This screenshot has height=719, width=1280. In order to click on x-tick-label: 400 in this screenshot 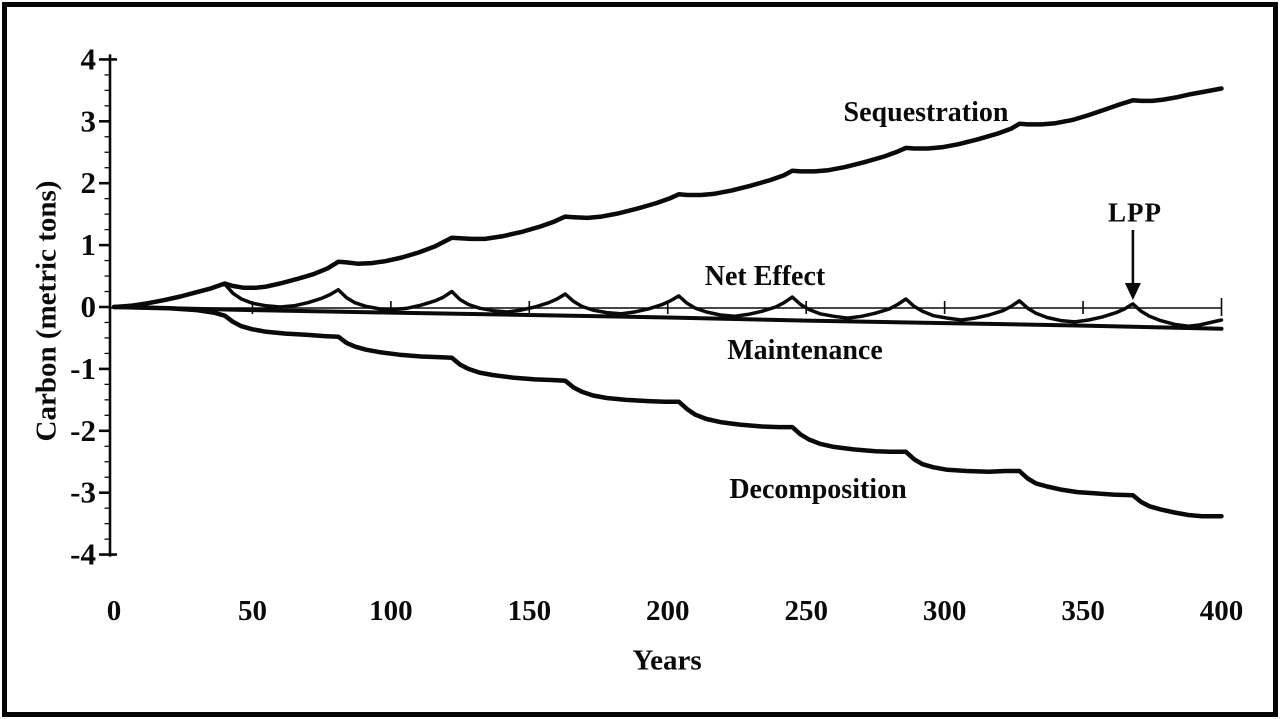, I will do `click(1222, 611)`.